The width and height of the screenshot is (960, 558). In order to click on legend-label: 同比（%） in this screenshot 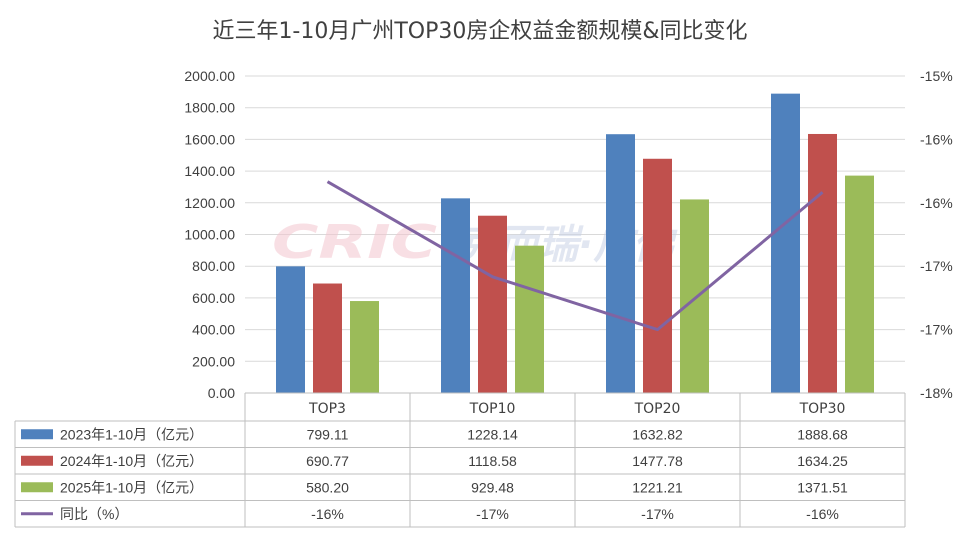, I will do `click(94, 514)`.